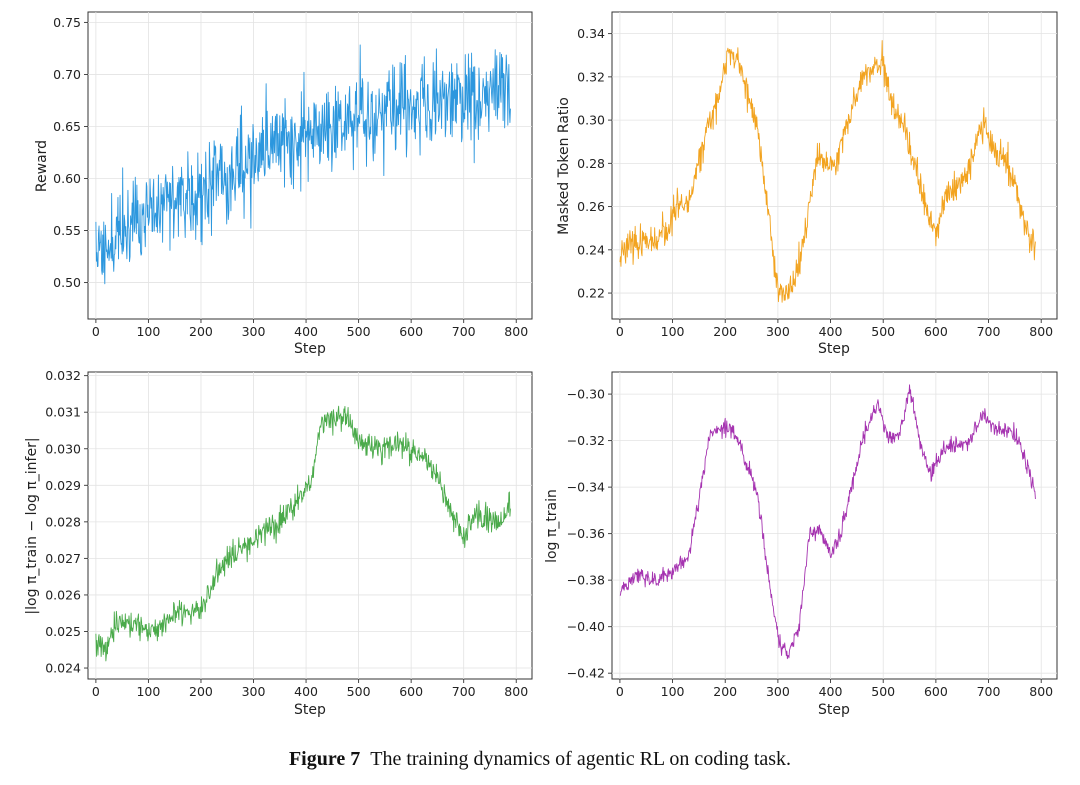 The image size is (1080, 785). I want to click on y-axis-label: log π_train, so click(552, 526).